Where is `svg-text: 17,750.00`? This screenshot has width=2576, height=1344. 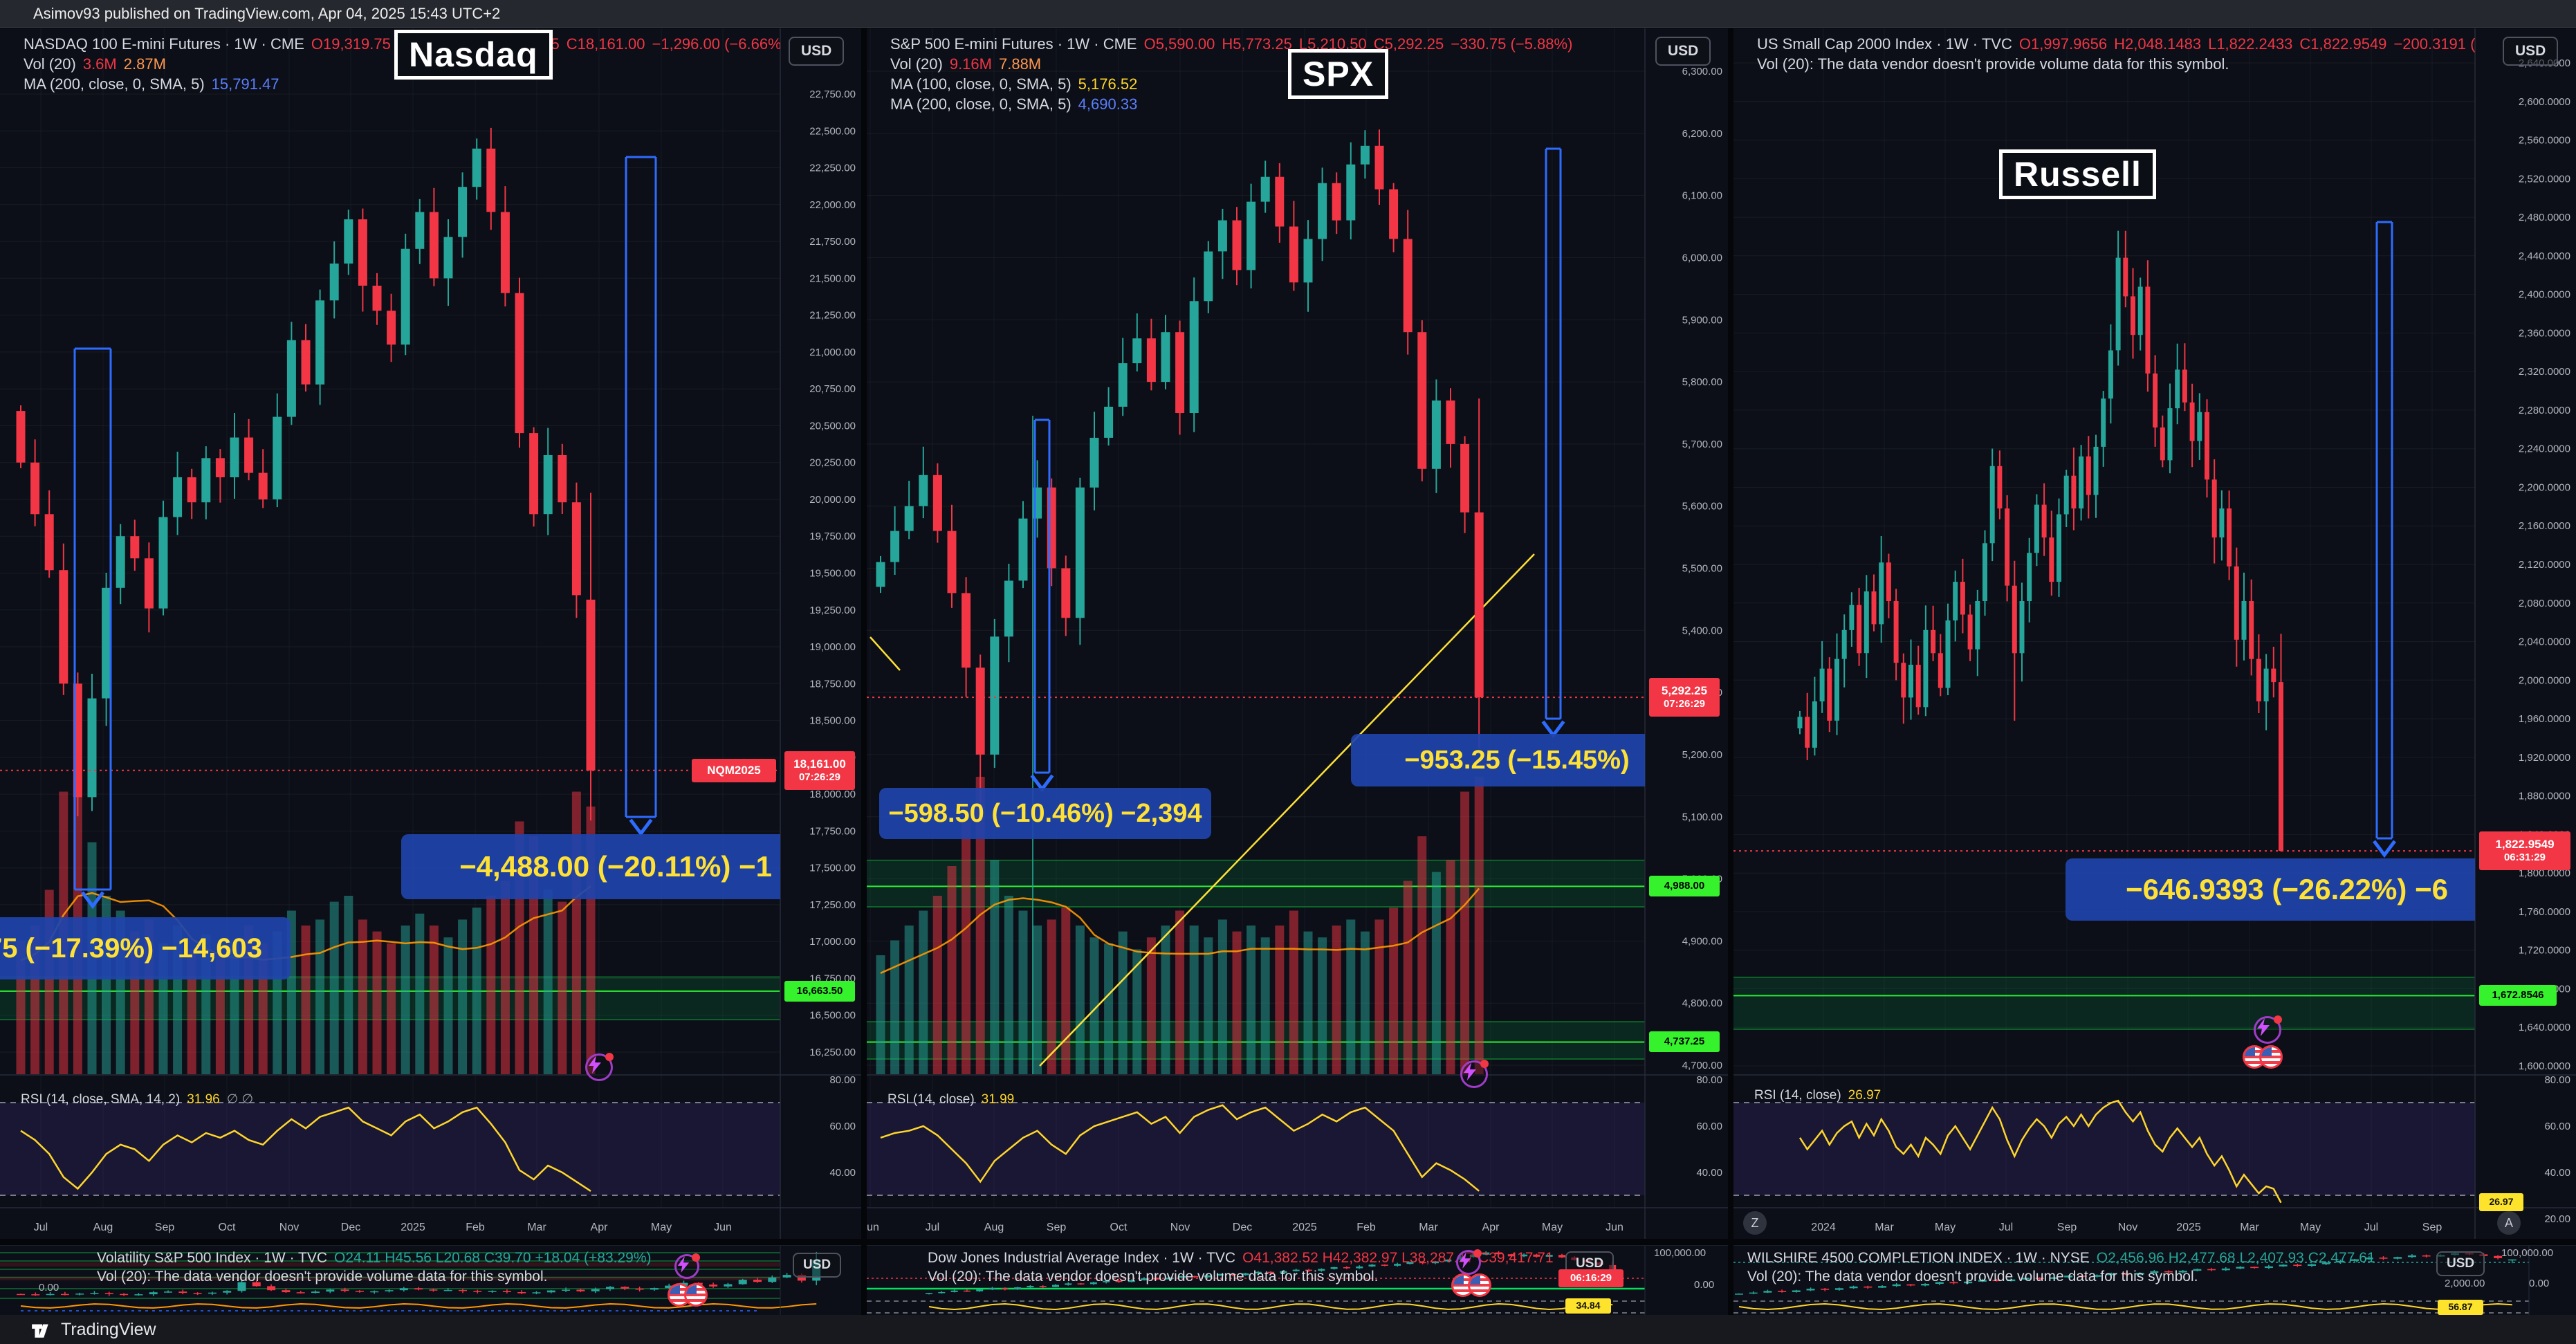
svg-text: 17,750.00 is located at coordinates (832, 831).